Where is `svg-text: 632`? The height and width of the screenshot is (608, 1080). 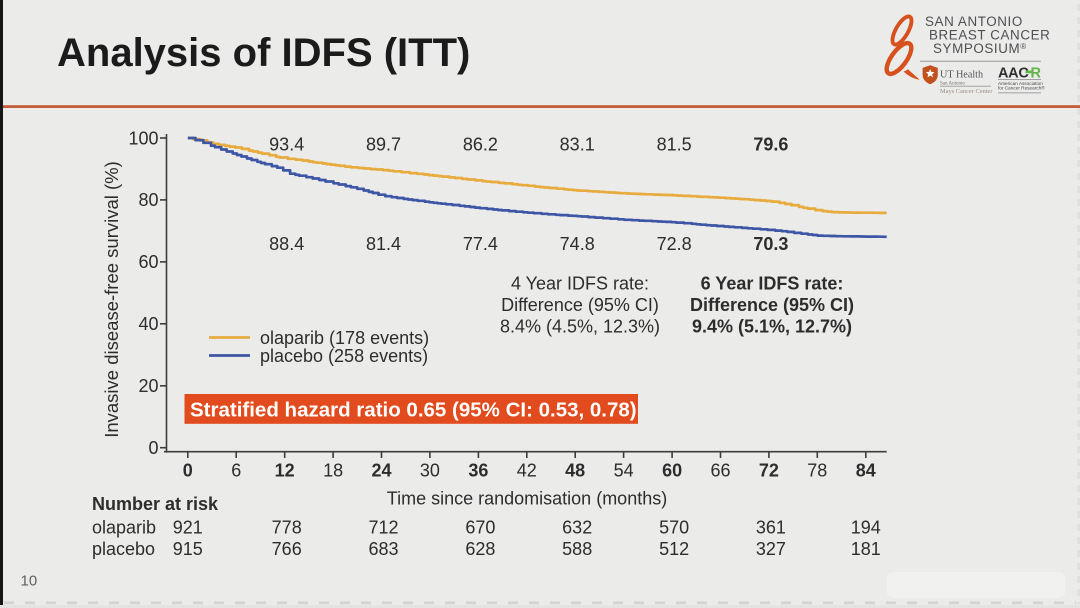 svg-text: 632 is located at coordinates (577, 528).